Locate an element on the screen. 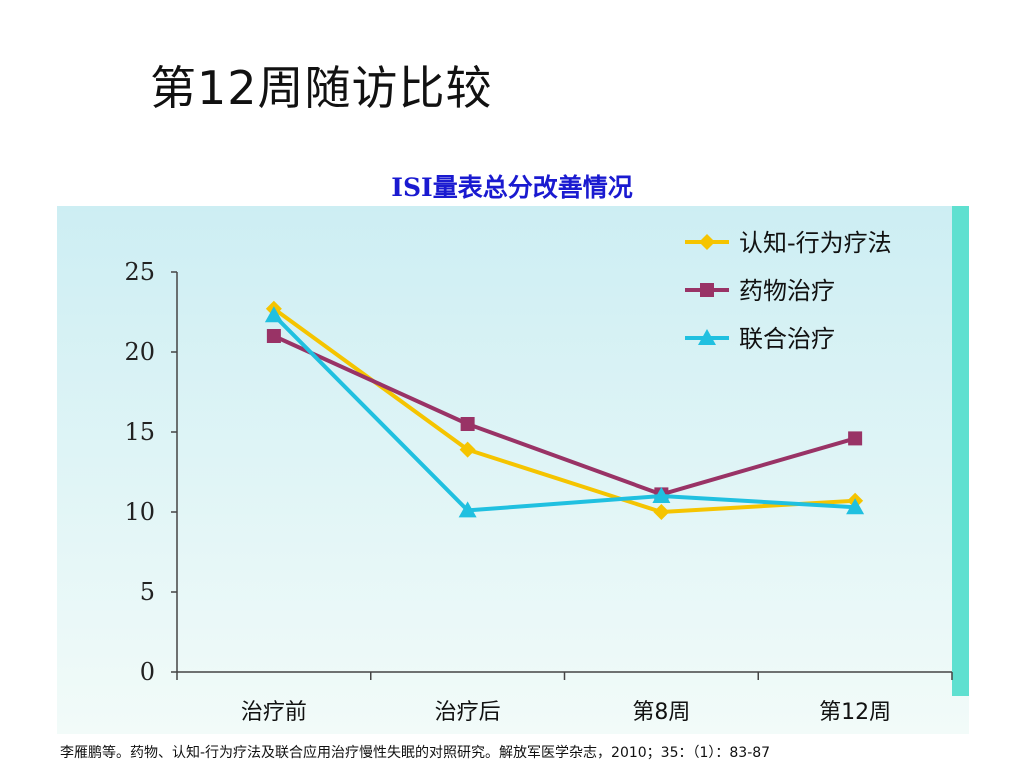 The height and width of the screenshot is (768, 1024). y-tick-label: 10 is located at coordinates (139, 512).